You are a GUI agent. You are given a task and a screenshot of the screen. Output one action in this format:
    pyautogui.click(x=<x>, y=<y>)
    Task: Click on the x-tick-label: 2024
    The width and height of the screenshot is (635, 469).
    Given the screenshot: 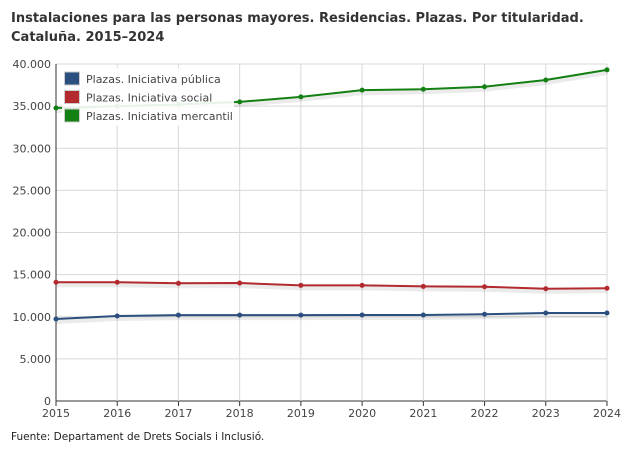 What is the action you would take?
    pyautogui.click(x=607, y=413)
    